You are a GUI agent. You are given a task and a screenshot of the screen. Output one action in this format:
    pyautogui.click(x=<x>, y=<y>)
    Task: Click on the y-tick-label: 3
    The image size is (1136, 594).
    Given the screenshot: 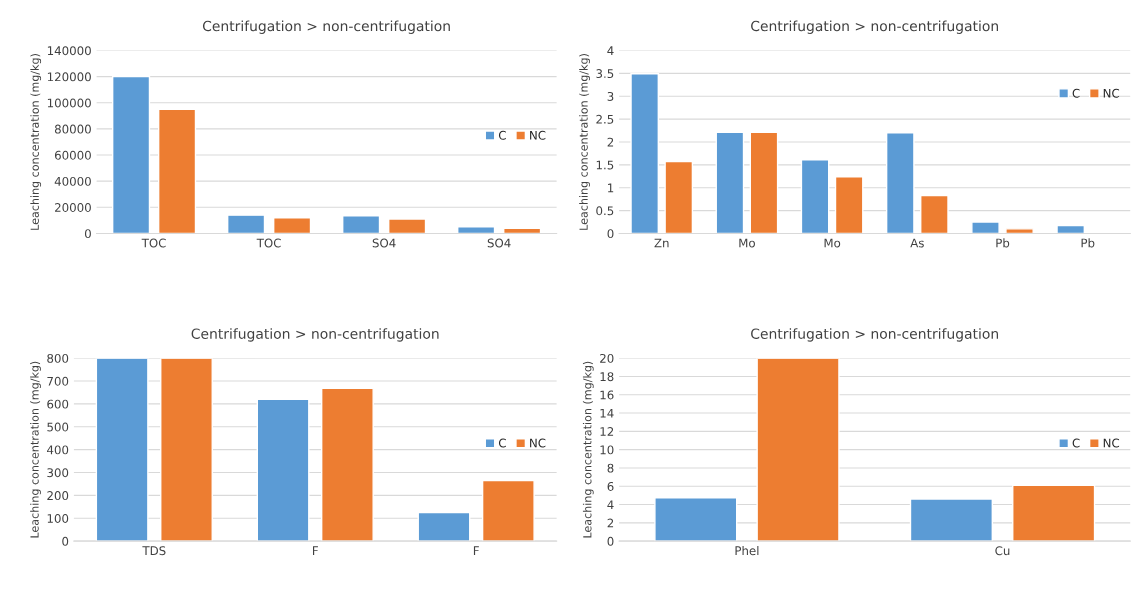 What is the action you would take?
    pyautogui.click(x=610, y=96)
    